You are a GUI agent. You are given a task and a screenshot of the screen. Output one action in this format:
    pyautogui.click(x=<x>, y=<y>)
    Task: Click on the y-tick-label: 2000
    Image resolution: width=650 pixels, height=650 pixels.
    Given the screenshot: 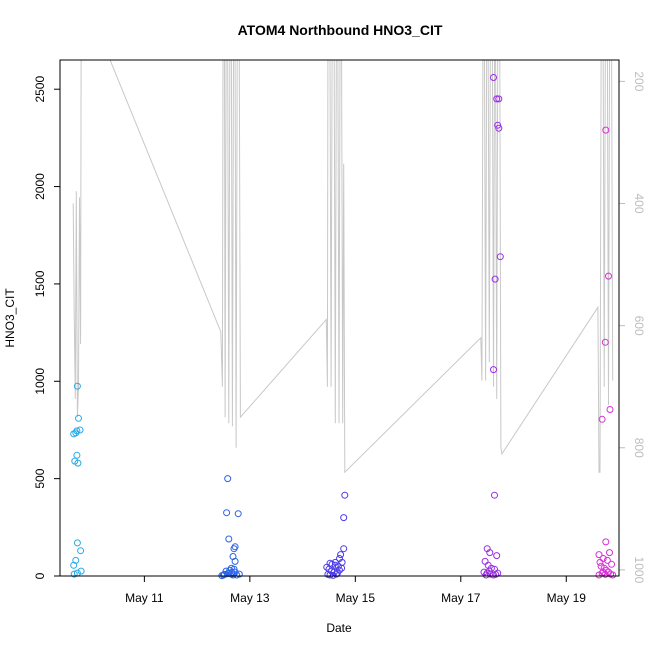 What is the action you would take?
    pyautogui.click(x=40, y=186)
    